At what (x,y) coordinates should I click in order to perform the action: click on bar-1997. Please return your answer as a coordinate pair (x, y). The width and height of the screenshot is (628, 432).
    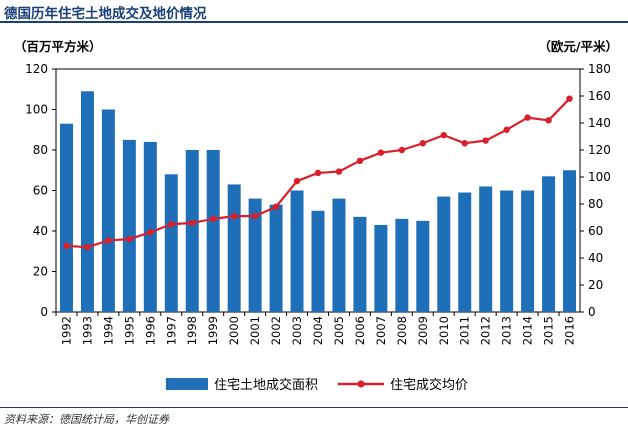
    Looking at the image, I should click on (171, 243).